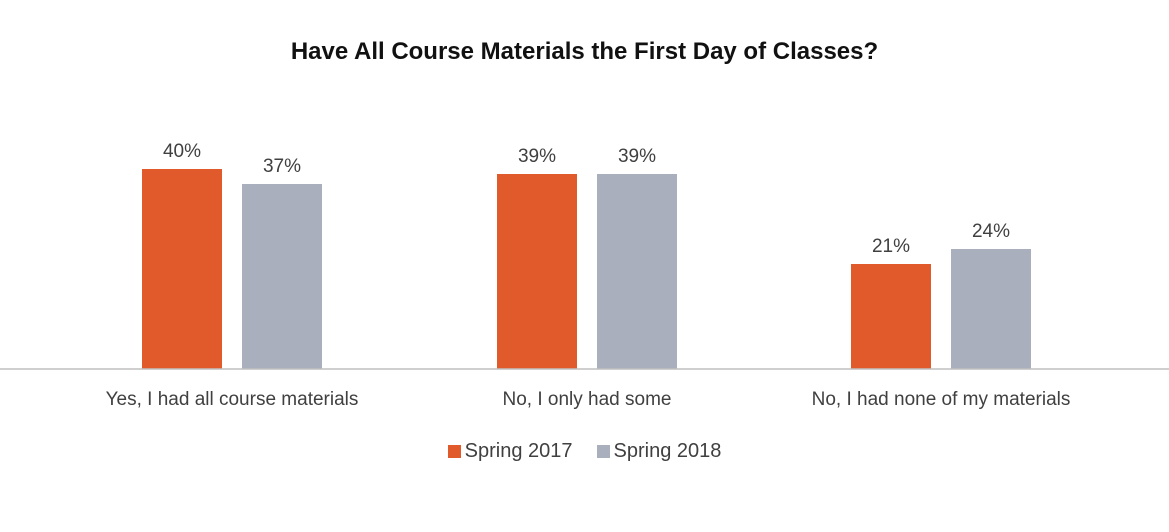 The height and width of the screenshot is (532, 1169). Describe the element at coordinates (891, 246) in the screenshot. I see `data-label: 21%` at that location.